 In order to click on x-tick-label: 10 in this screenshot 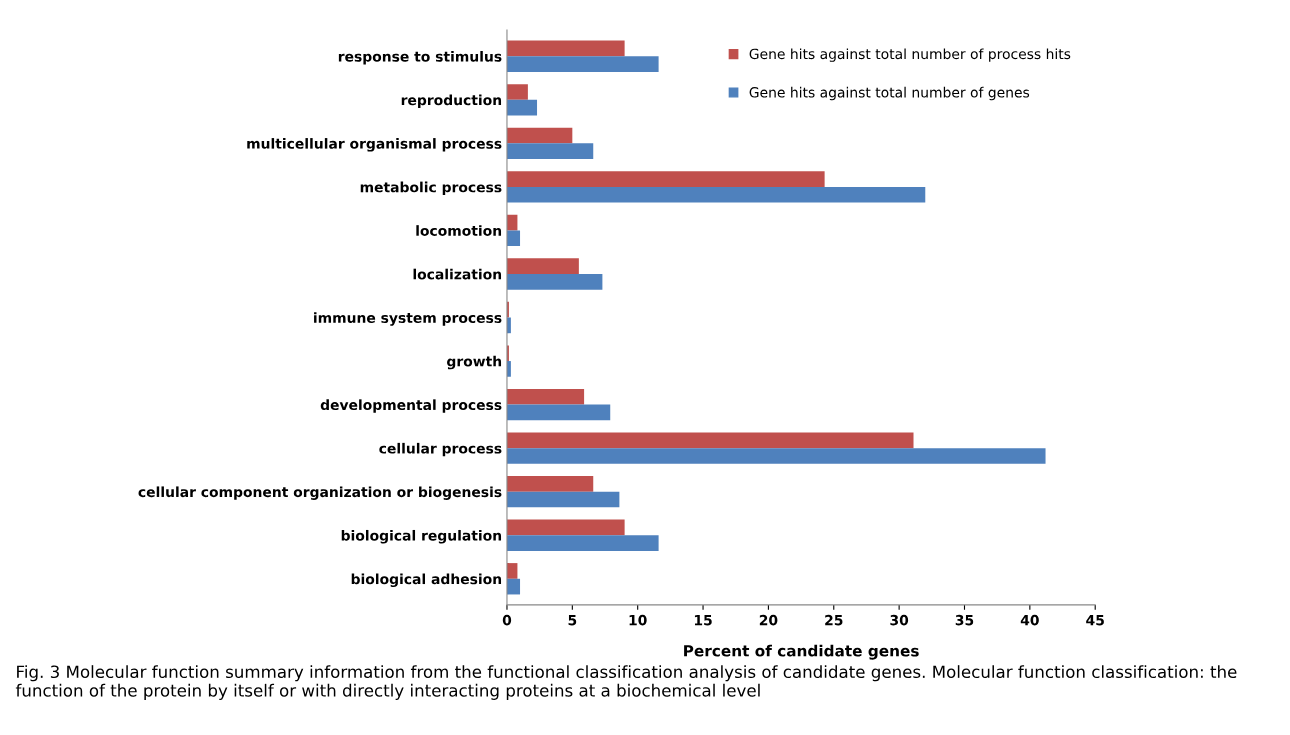, I will do `click(638, 620)`.